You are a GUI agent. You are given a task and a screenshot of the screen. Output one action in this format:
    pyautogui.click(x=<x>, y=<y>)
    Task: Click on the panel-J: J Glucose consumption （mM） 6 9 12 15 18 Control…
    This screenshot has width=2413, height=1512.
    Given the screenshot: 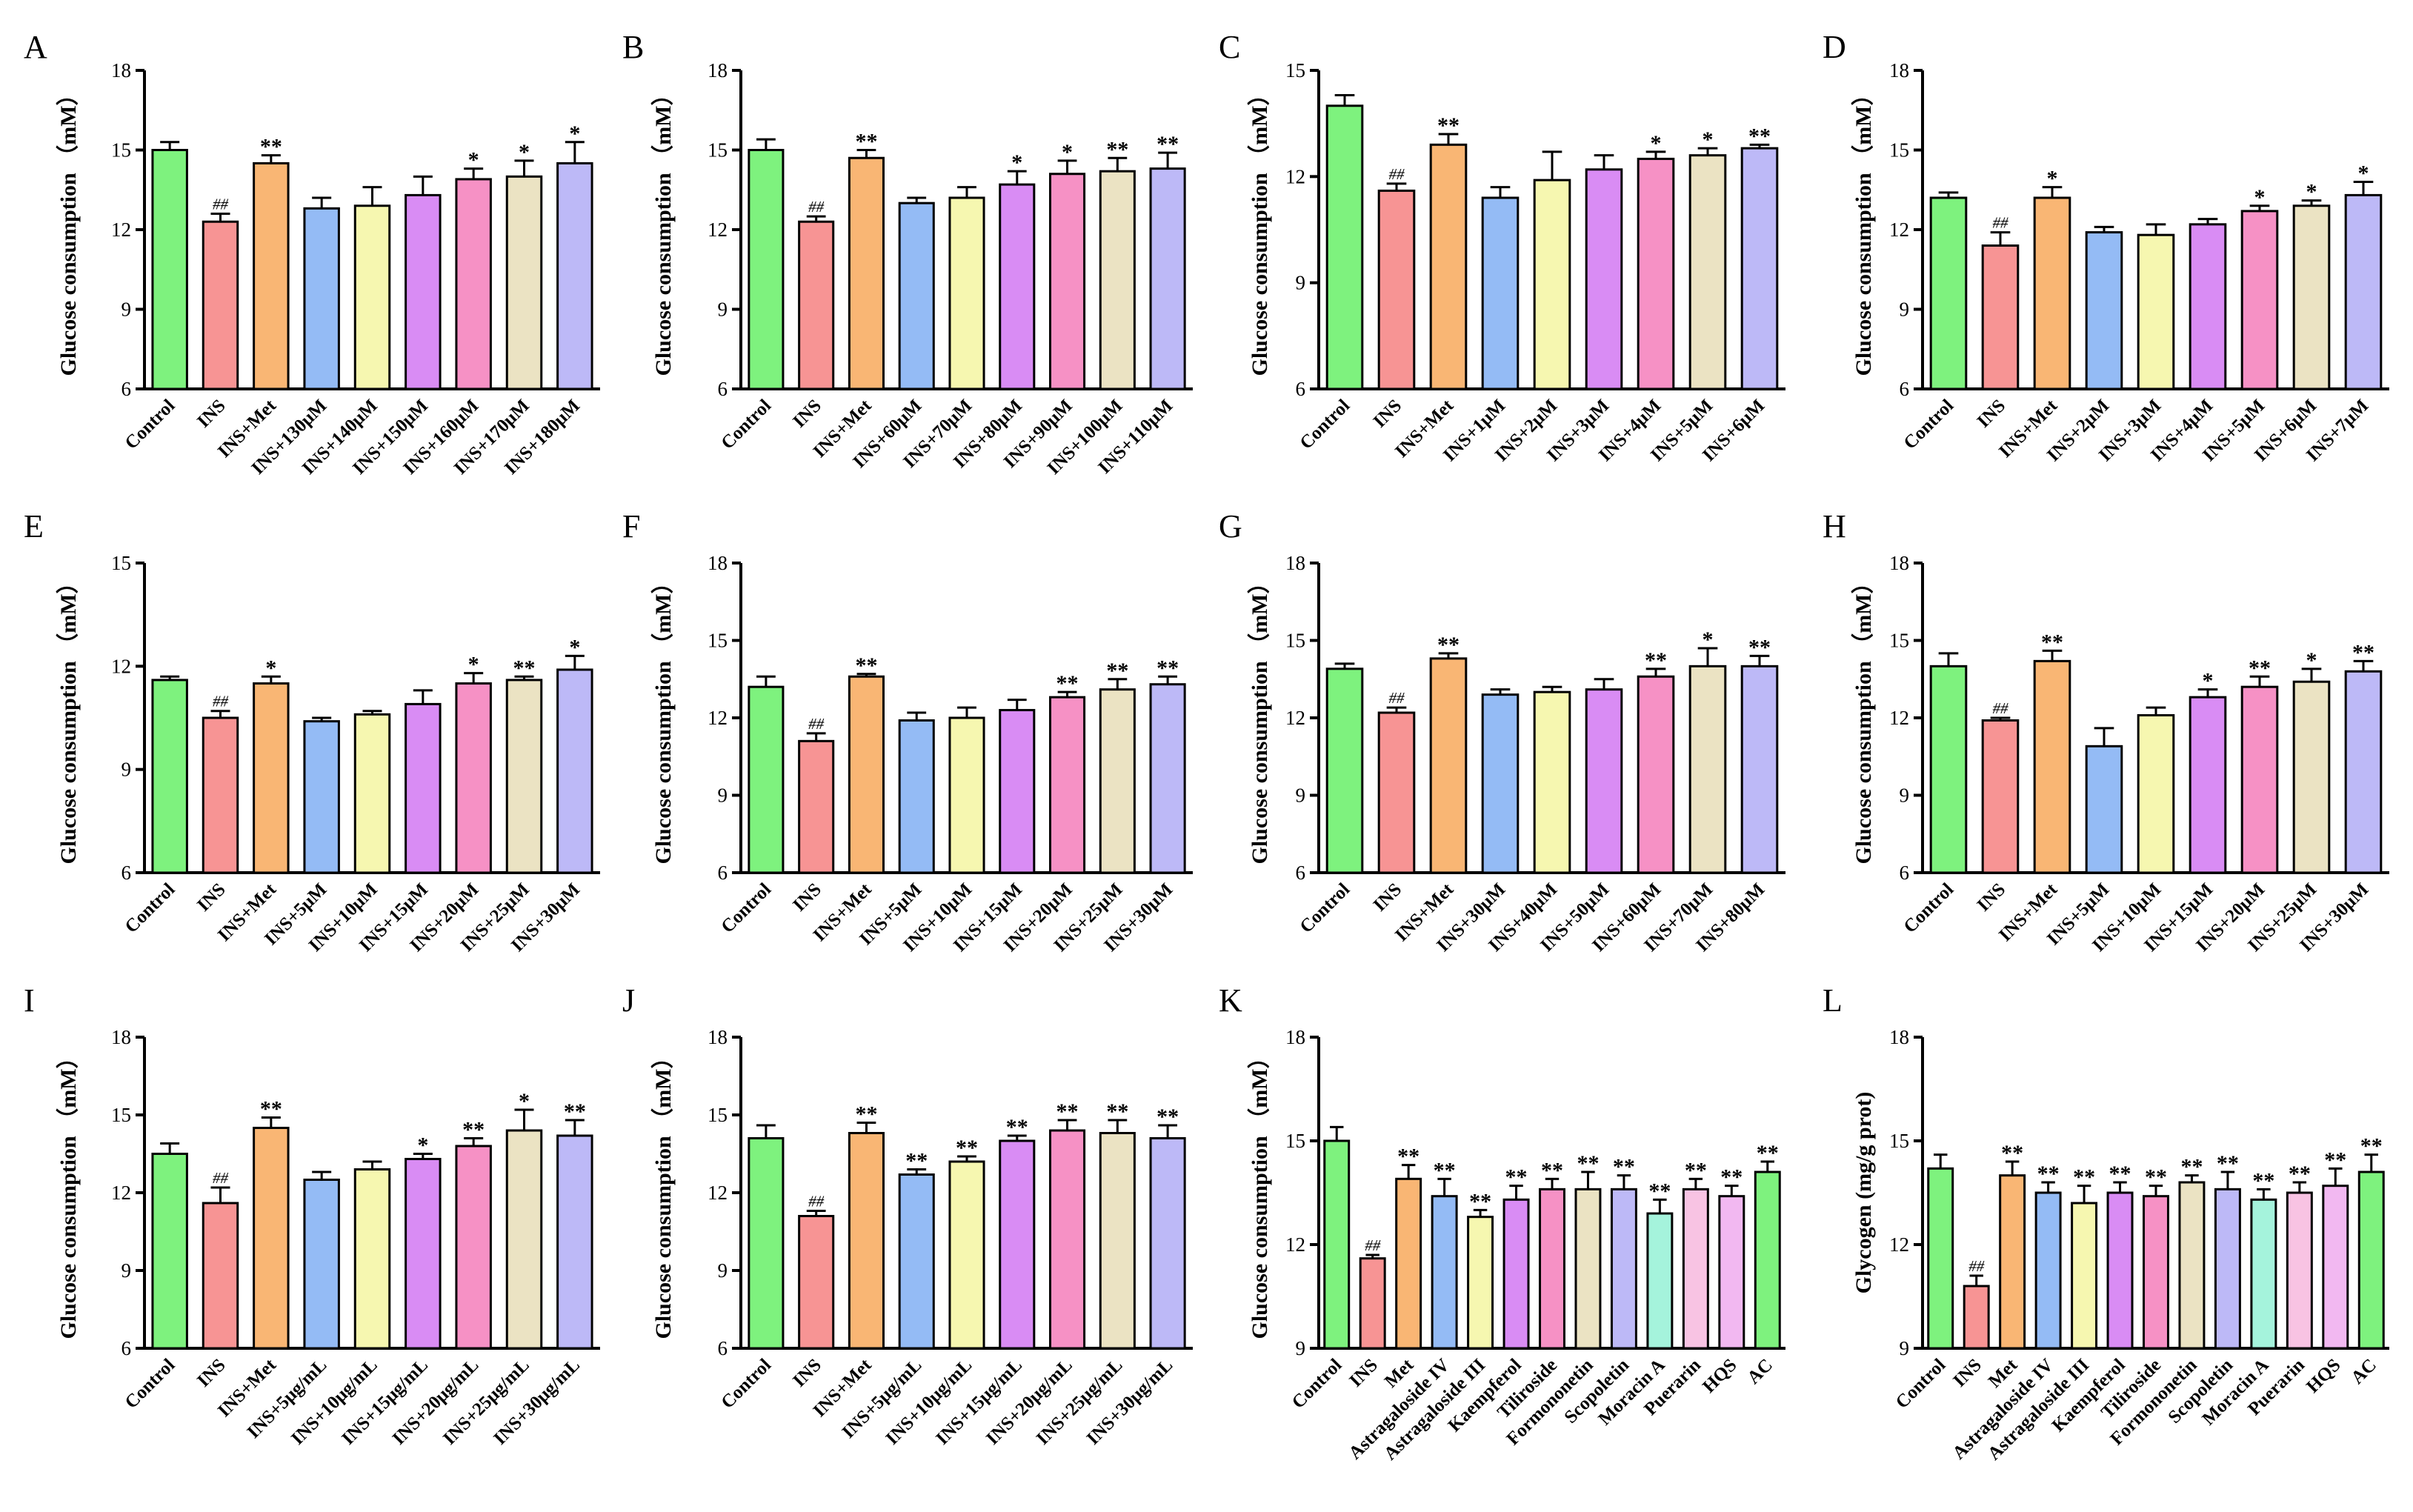 What is the action you would take?
    pyautogui.click(x=907, y=1215)
    